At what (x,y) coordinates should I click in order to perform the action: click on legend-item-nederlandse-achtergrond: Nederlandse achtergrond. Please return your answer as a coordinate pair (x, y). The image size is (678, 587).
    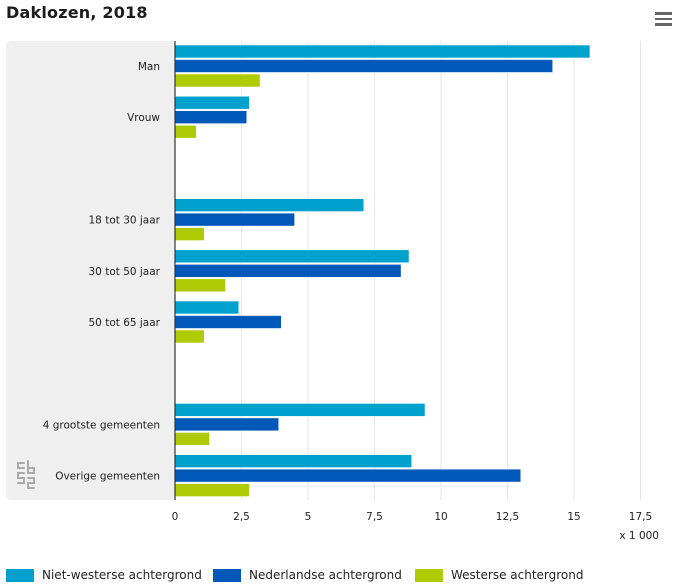
    Looking at the image, I should click on (307, 575).